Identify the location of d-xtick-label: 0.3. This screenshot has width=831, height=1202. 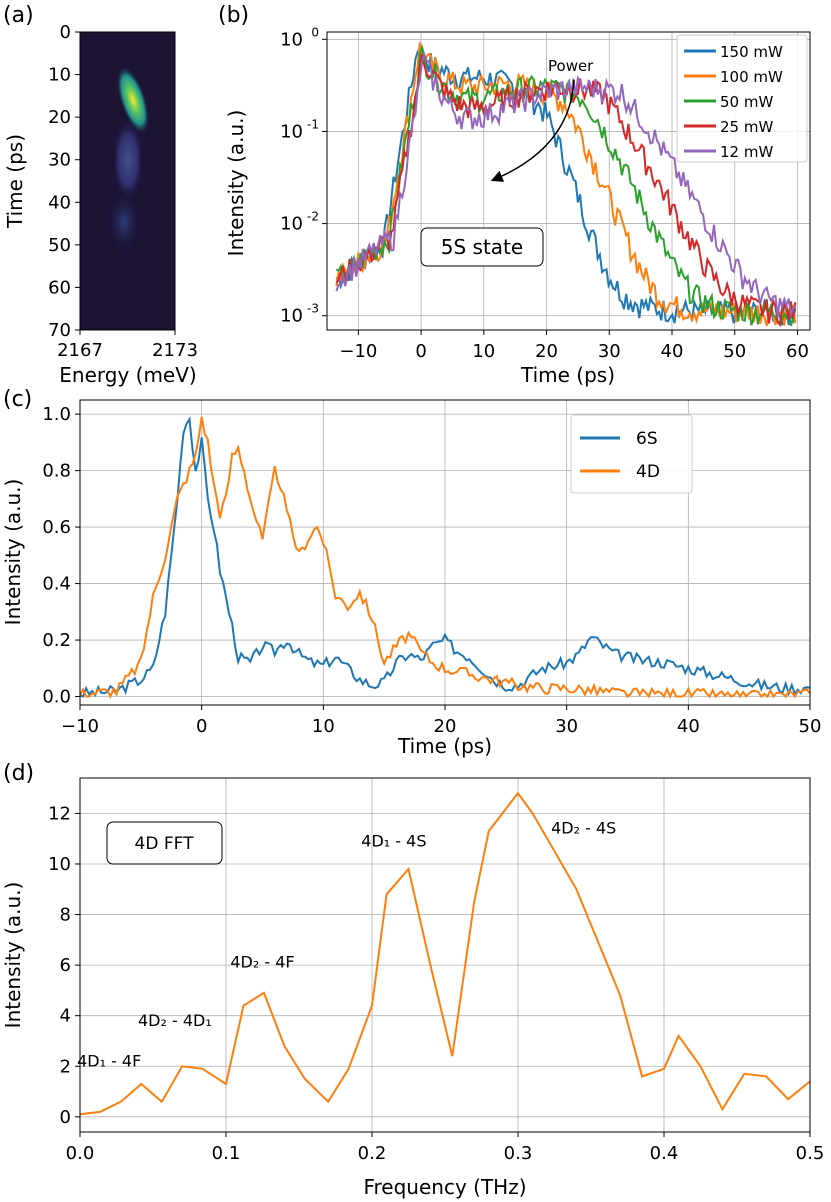
(518, 1153).